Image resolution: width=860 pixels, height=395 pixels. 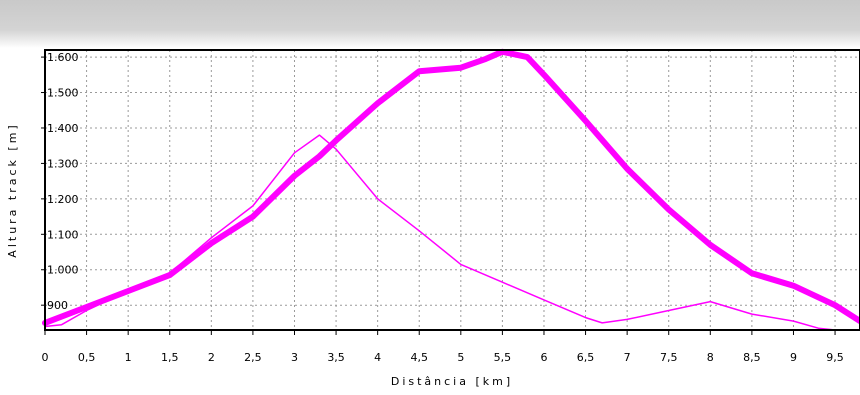 What do you see at coordinates (45, 357) in the screenshot?
I see `x-tick-label: 0` at bounding box center [45, 357].